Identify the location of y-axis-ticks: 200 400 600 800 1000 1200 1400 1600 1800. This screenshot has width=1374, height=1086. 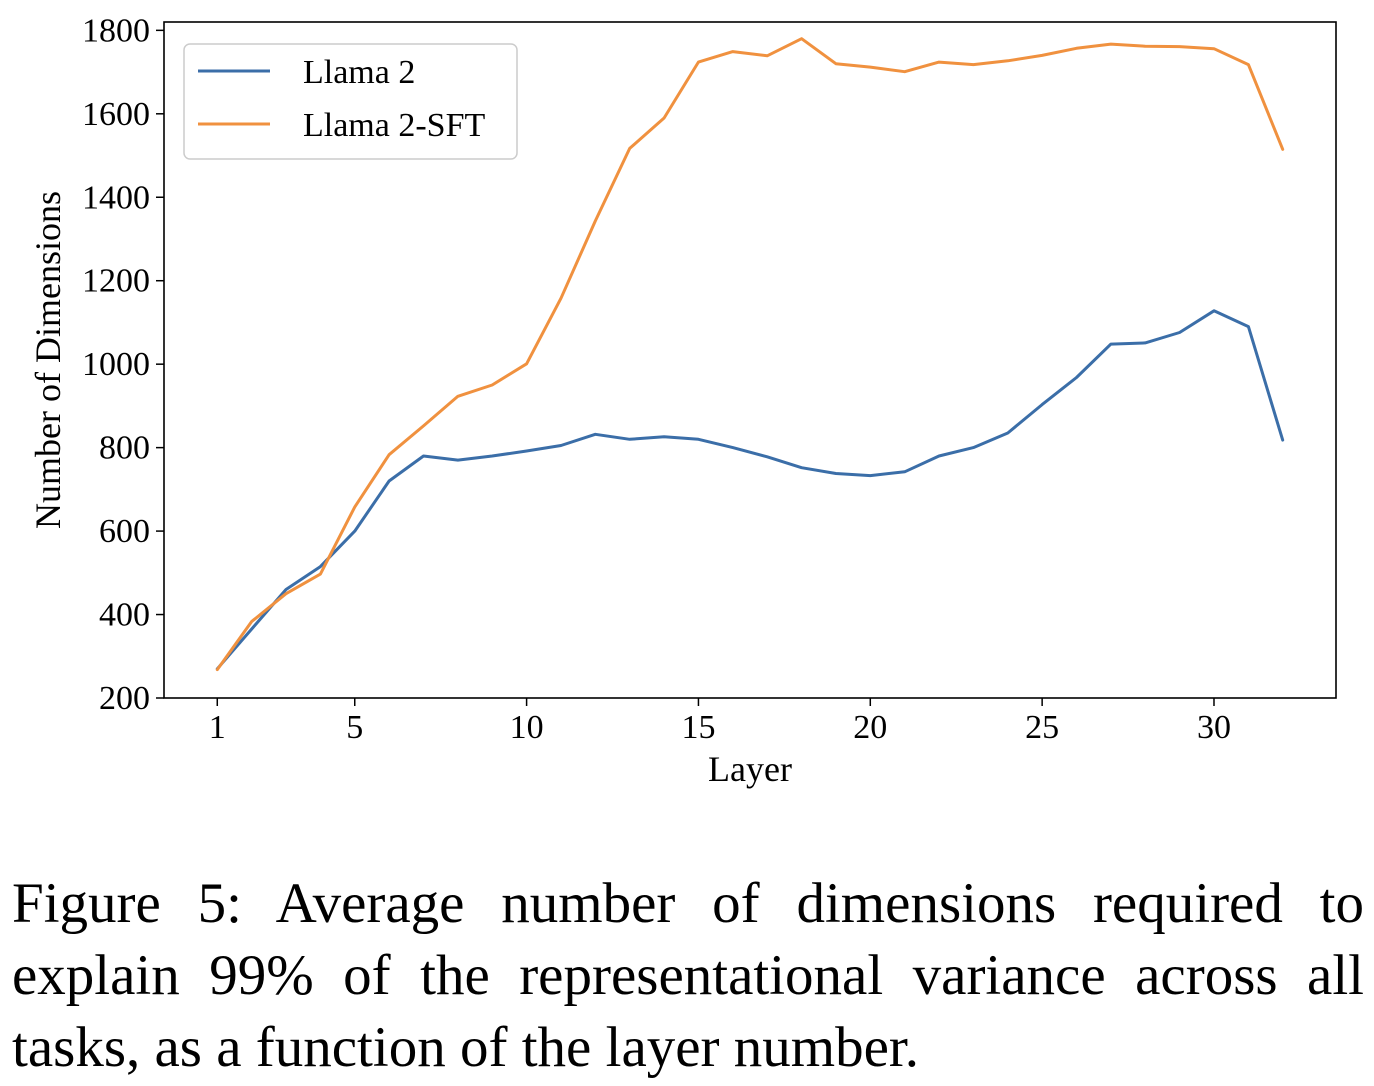
(123, 364).